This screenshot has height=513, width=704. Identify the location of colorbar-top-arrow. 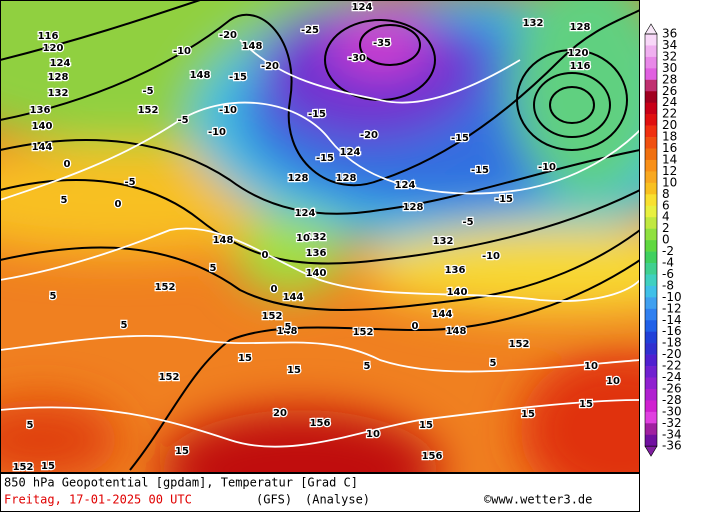
(651, 29).